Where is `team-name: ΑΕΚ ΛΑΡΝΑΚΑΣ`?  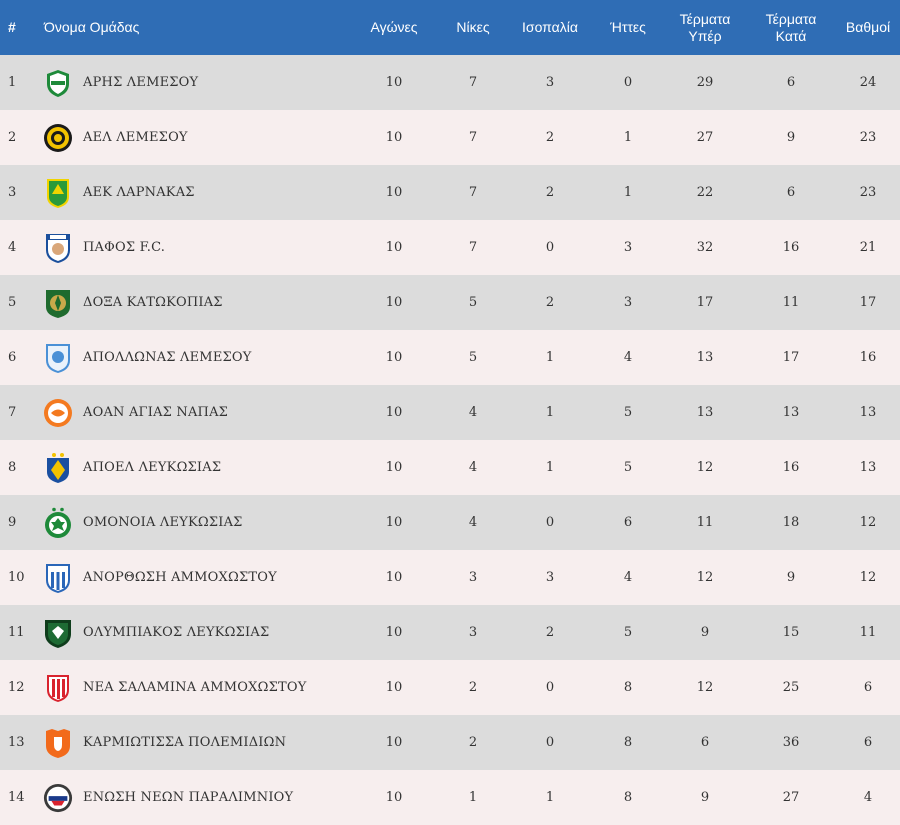 team-name: ΑΕΚ ΛΑΡΝΑΚΑΣ is located at coordinates (139, 192).